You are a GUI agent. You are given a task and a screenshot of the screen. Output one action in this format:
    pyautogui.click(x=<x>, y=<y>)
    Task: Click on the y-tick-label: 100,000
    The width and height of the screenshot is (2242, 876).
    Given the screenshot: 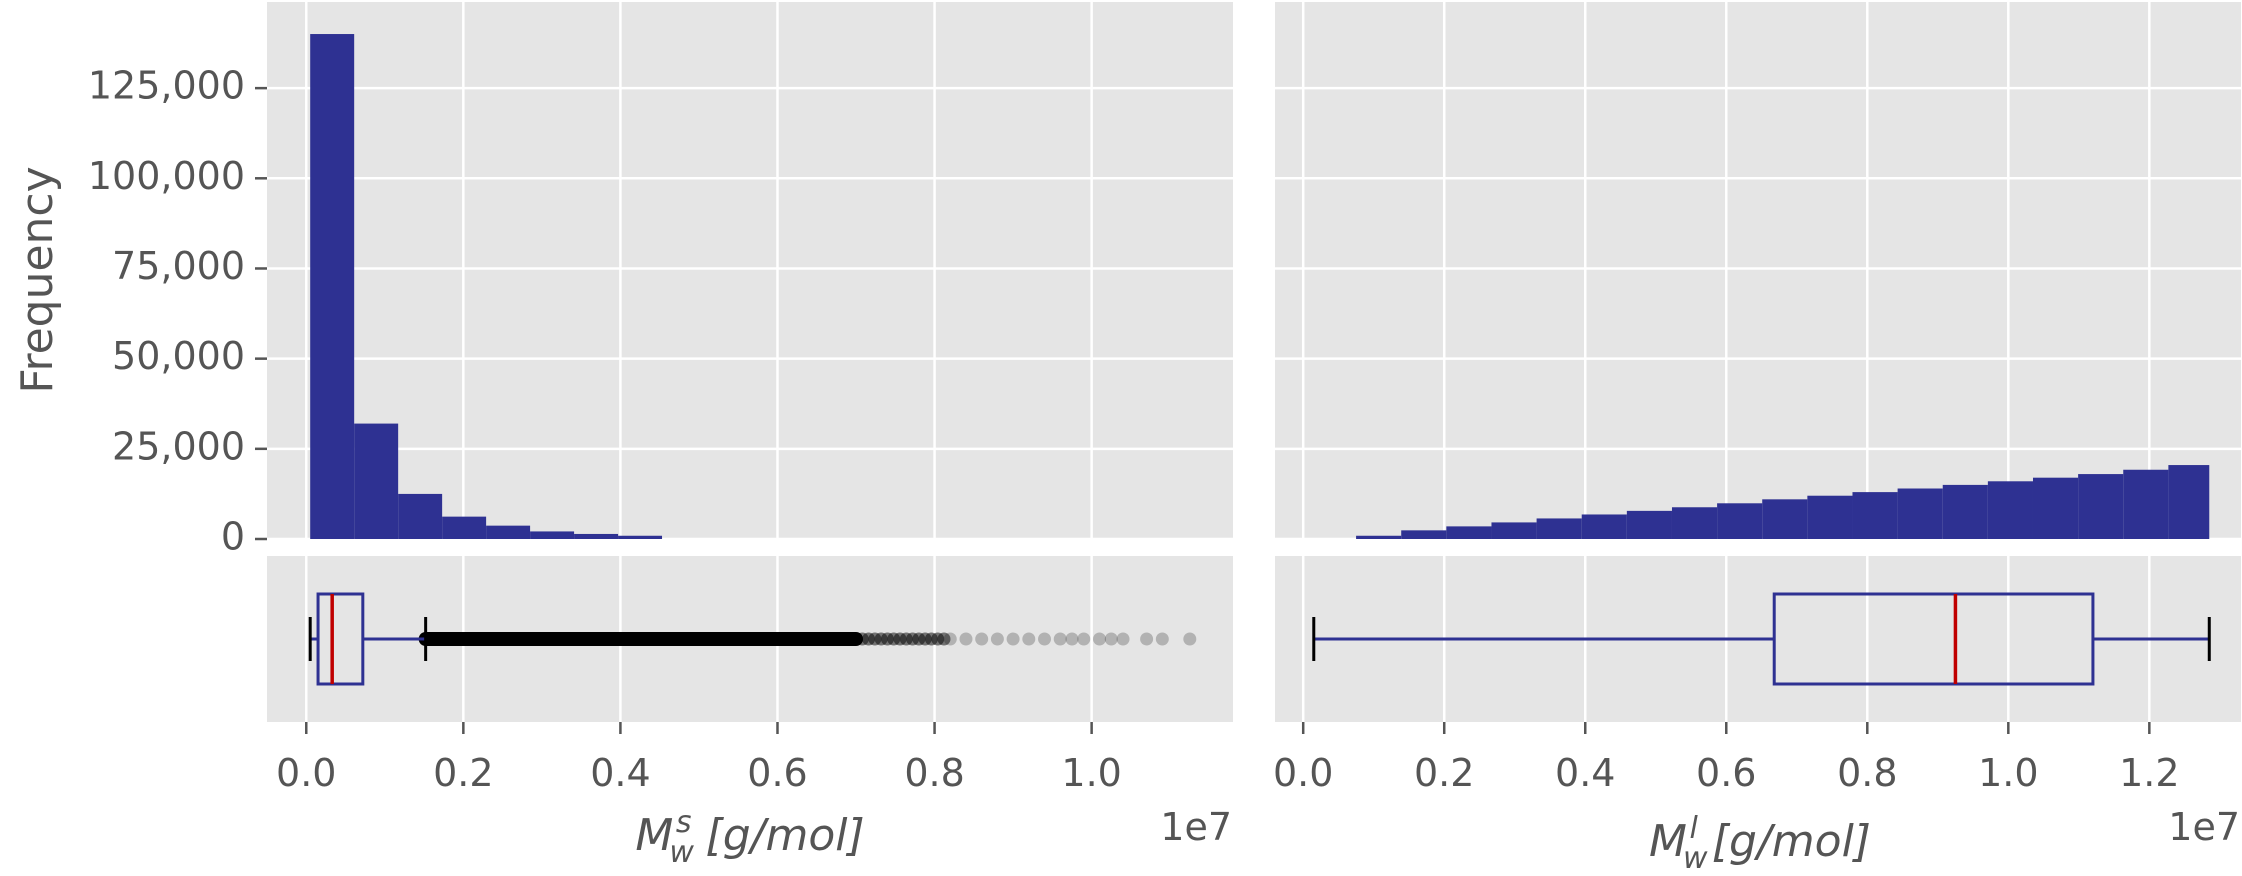 What is the action you would take?
    pyautogui.click(x=166, y=176)
    